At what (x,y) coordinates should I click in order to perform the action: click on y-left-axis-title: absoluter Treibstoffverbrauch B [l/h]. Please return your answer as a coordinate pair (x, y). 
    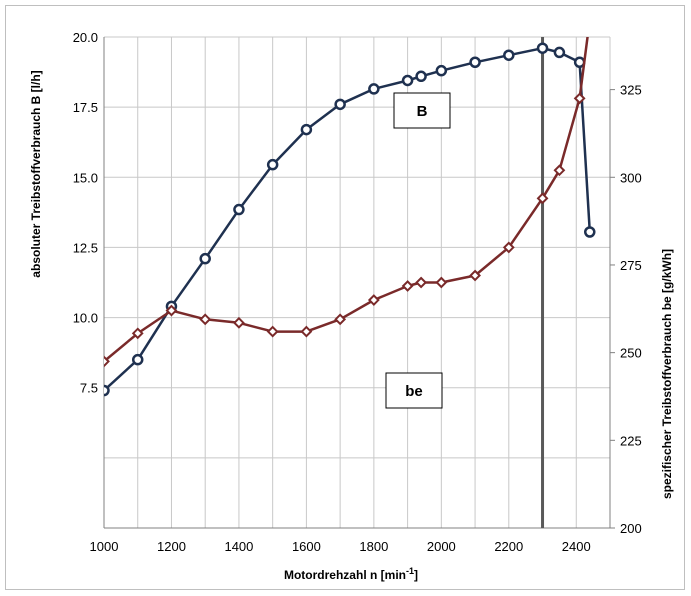
    Looking at the image, I should click on (36, 173).